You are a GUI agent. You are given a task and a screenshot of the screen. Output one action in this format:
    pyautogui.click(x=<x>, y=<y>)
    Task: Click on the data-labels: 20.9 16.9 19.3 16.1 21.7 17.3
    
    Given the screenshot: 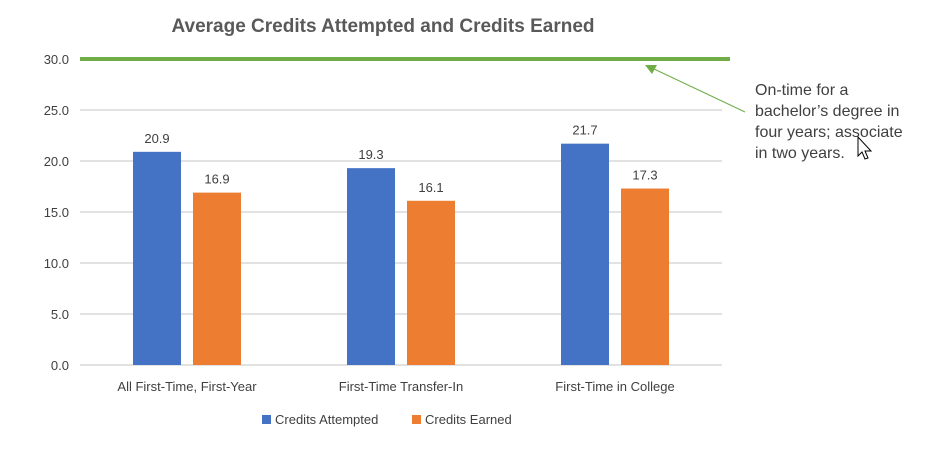 What is the action you would take?
    pyautogui.click(x=400, y=159)
    